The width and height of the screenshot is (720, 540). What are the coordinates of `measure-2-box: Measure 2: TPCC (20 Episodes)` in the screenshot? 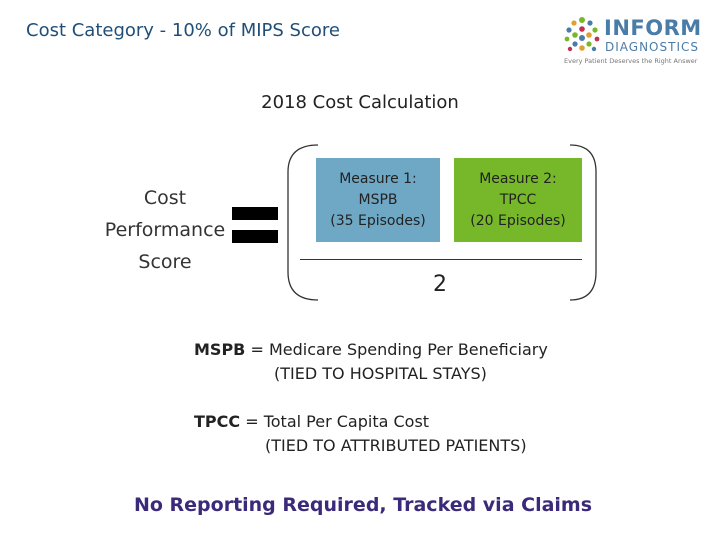 It's located at (518, 200).